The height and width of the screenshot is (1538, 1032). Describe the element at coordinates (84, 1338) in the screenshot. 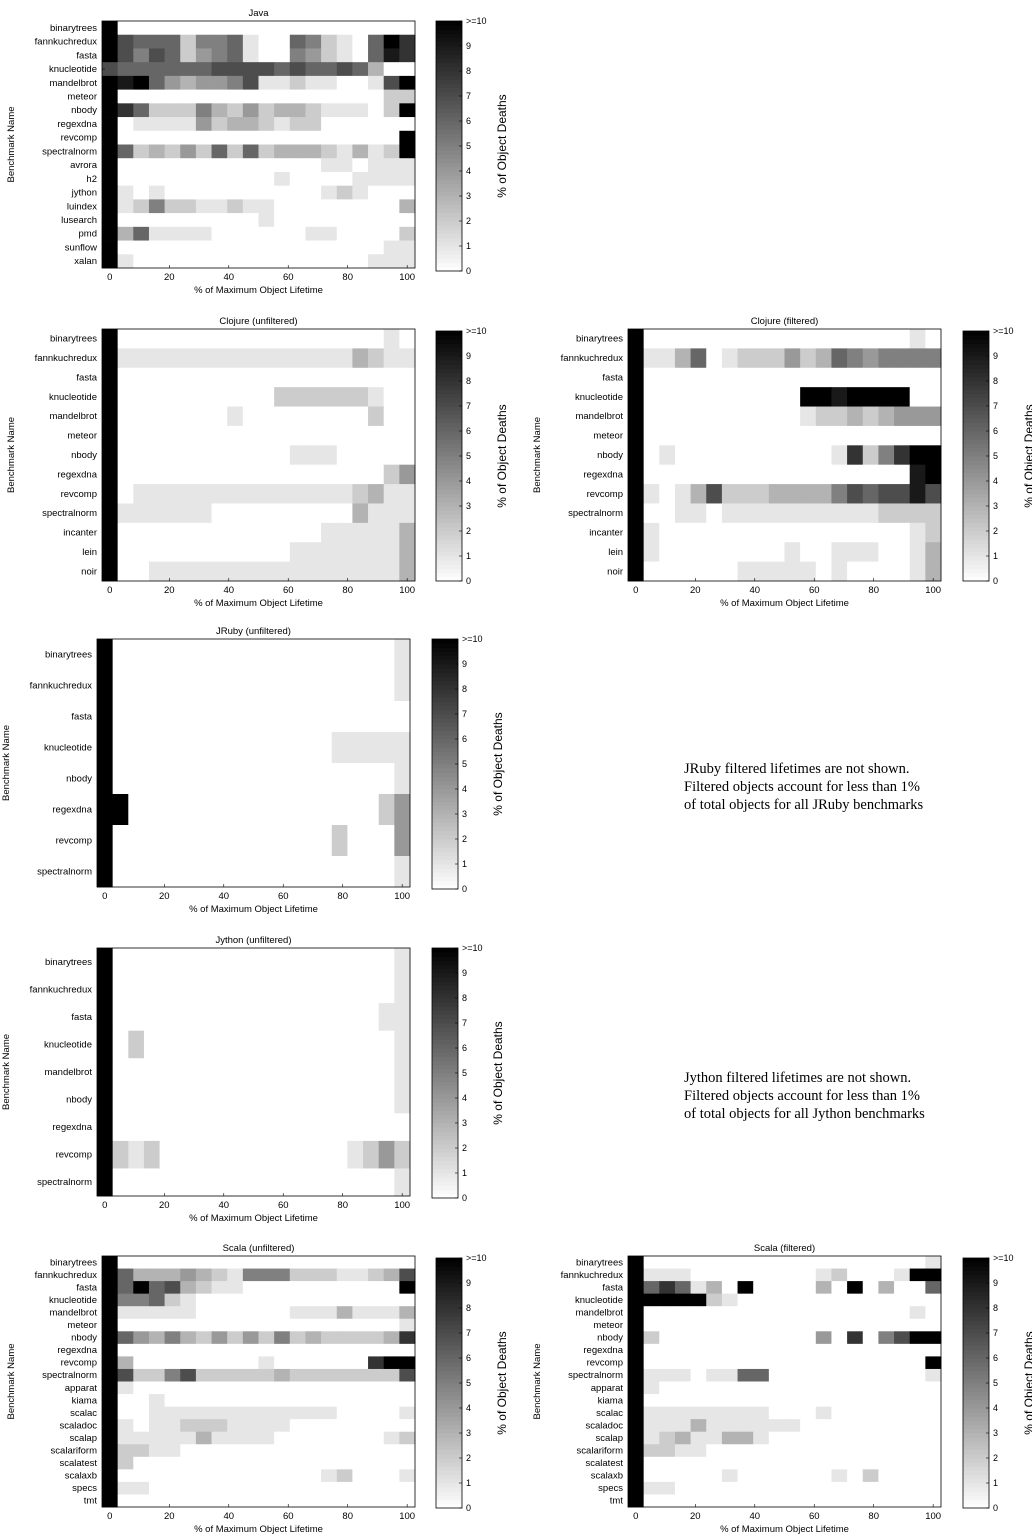

I see `y-tick-label: nbody` at that location.